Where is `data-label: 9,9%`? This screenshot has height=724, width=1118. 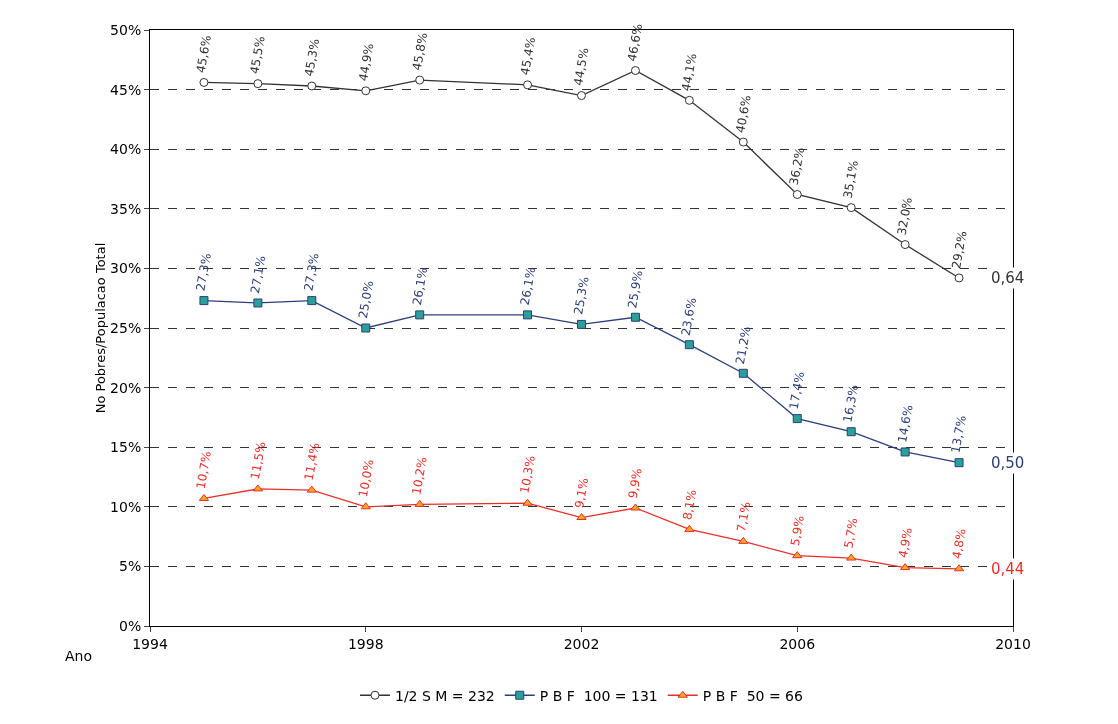
data-label: 9,9% is located at coordinates (635, 483).